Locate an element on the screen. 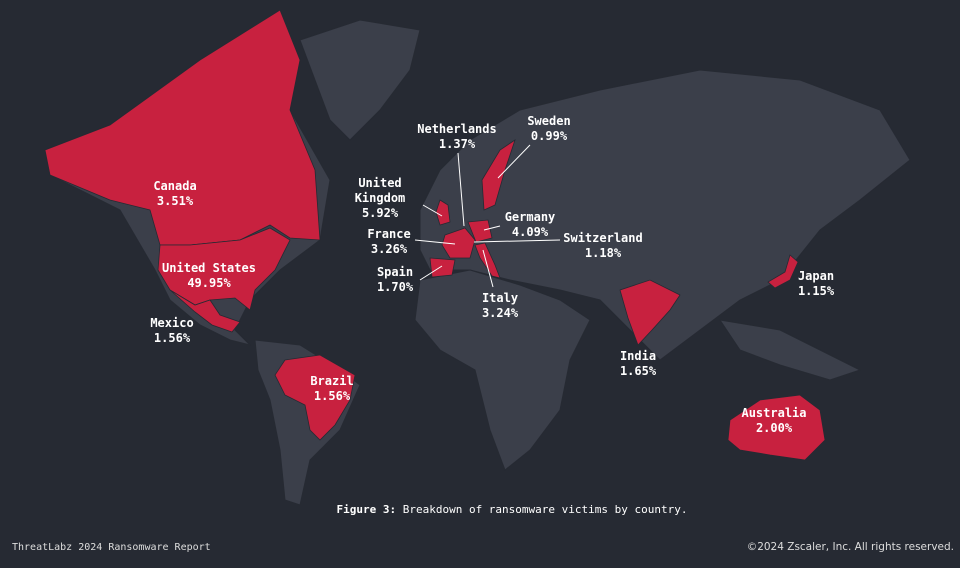 Image resolution: width=960 pixels, height=568 pixels. country-name: Japan is located at coordinates (816, 276).